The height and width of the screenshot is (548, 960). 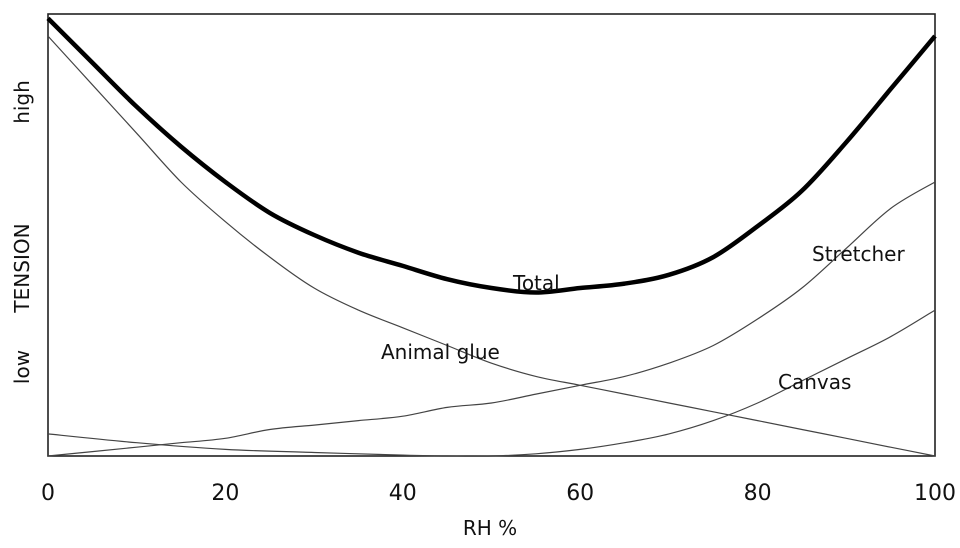 I want to click on y-axis-high-label: high, so click(x=22, y=102).